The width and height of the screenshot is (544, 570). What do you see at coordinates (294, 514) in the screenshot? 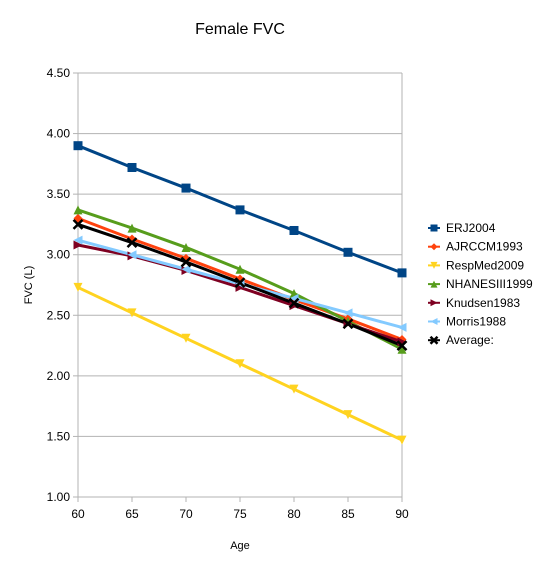
I see `x-tick-label: 80` at bounding box center [294, 514].